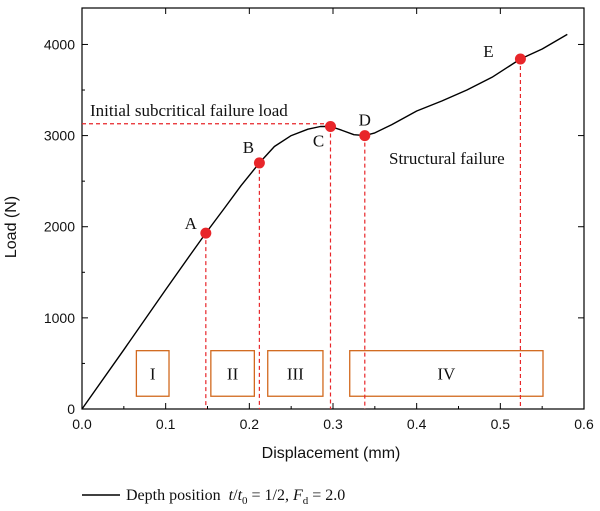 The height and width of the screenshot is (511, 600). Describe the element at coordinates (191, 223) in the screenshot. I see `point-label-a: A` at that location.